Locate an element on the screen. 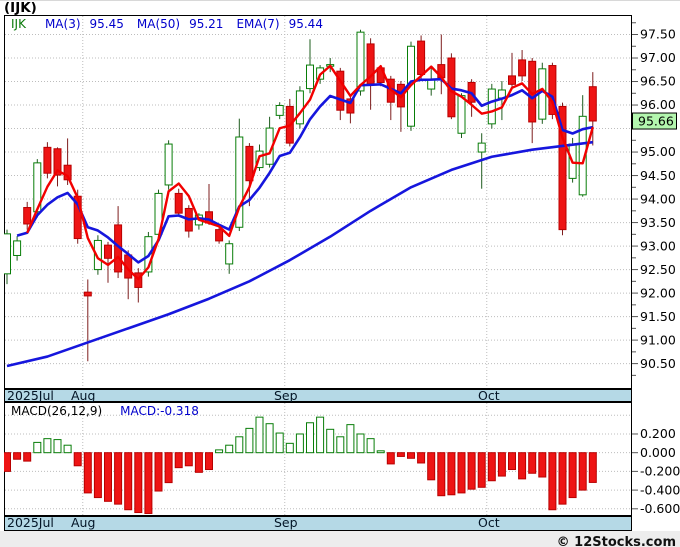  svg-text: 93.00 is located at coordinates (658, 245).